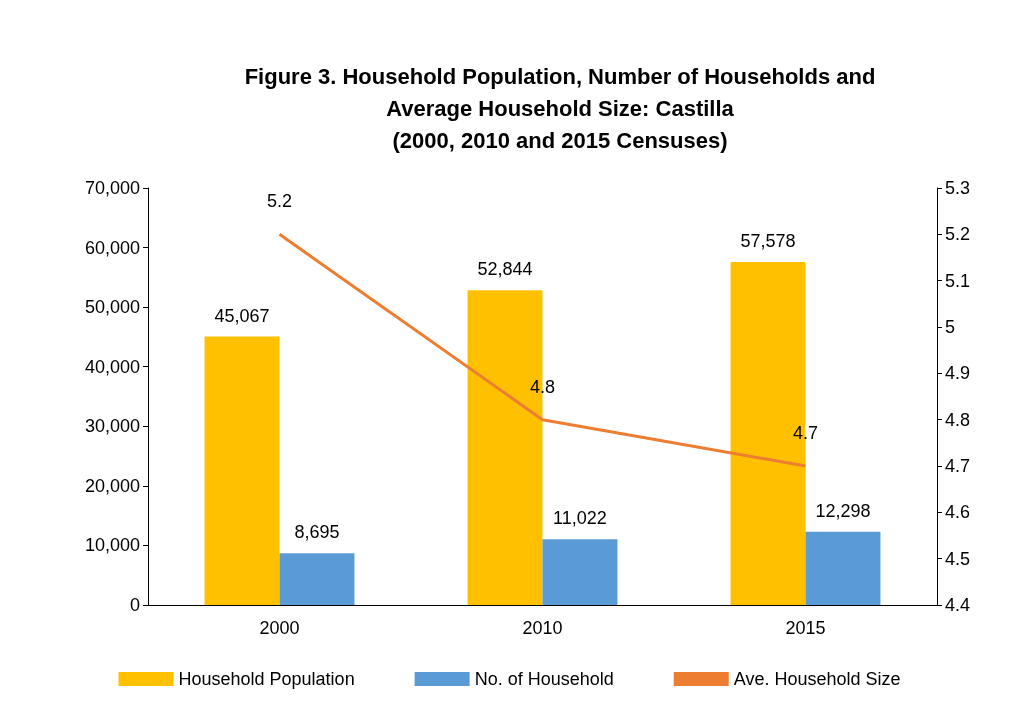 This screenshot has height=705, width=1019. Describe the element at coordinates (112, 485) in the screenshot. I see `y-tick-label: 20,000` at that location.